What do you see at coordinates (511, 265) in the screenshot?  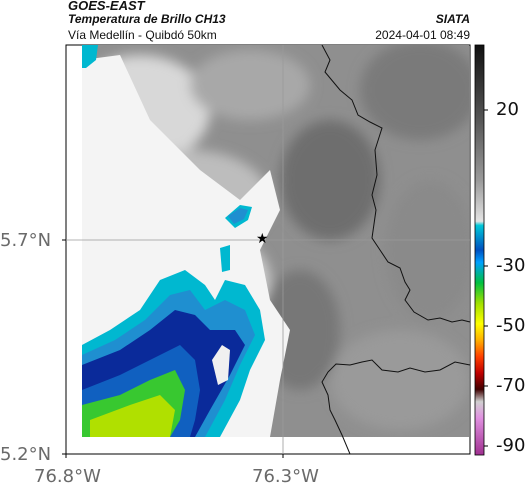 I see `cb-tick-label: -30` at bounding box center [511, 265].